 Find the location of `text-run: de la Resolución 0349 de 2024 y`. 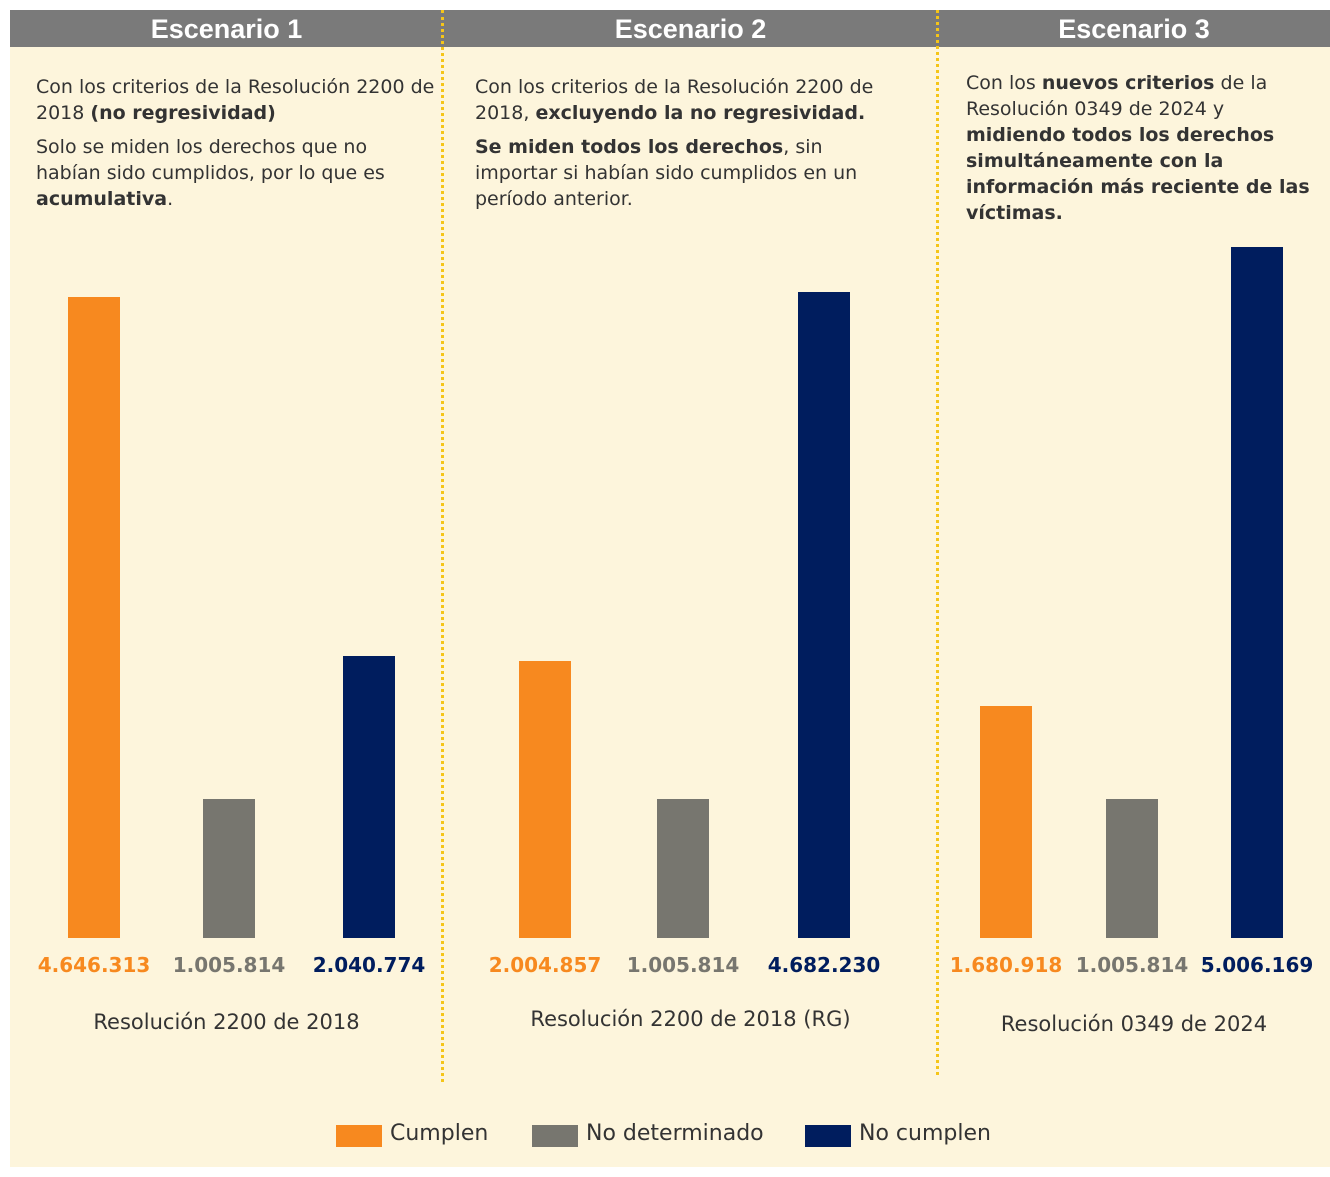

text-run: de la Resolución 0349 de 2024 y is located at coordinates (1117, 96).